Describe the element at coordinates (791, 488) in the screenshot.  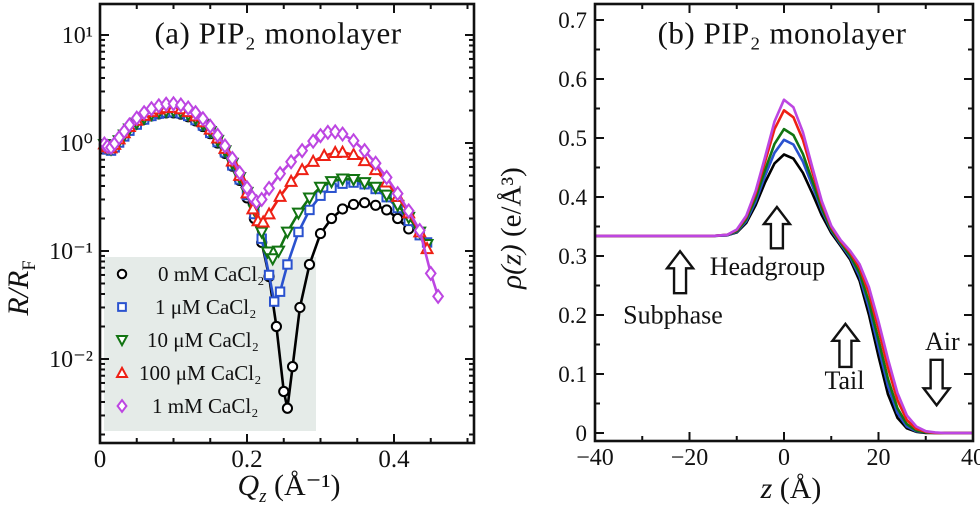
I see `panel-b-xaxis-label: z (Å)` at that location.